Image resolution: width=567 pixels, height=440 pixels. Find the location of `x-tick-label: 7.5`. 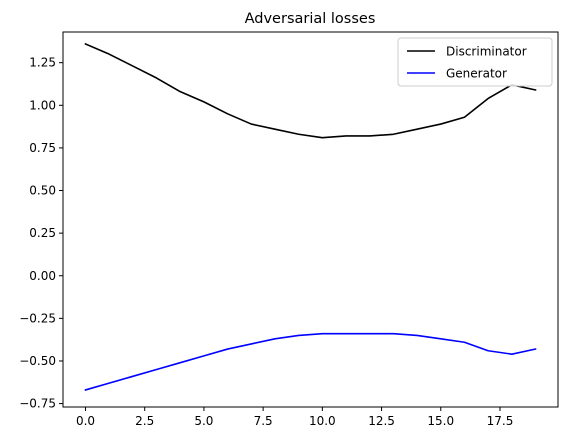

x-tick-label: 7.5 is located at coordinates (263, 421).